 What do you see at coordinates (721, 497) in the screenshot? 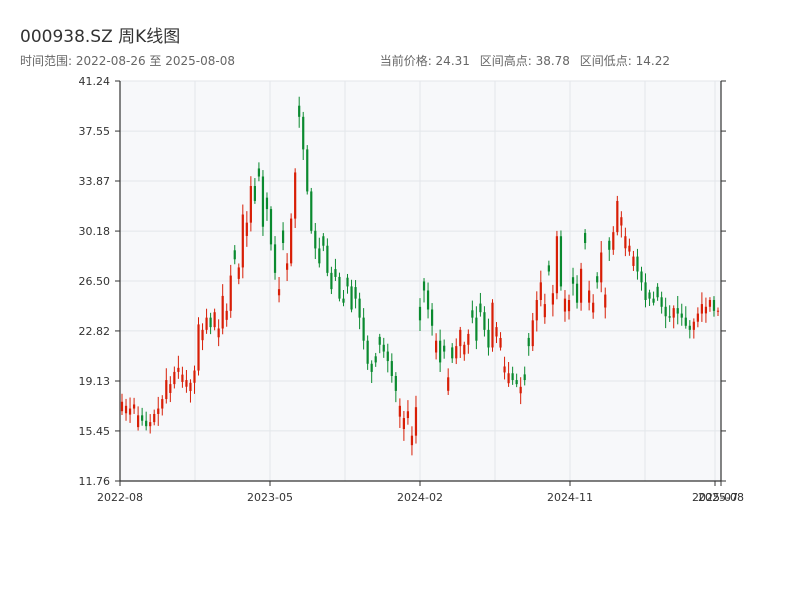
I see `x-tick-label: 2025-08` at bounding box center [721, 497].